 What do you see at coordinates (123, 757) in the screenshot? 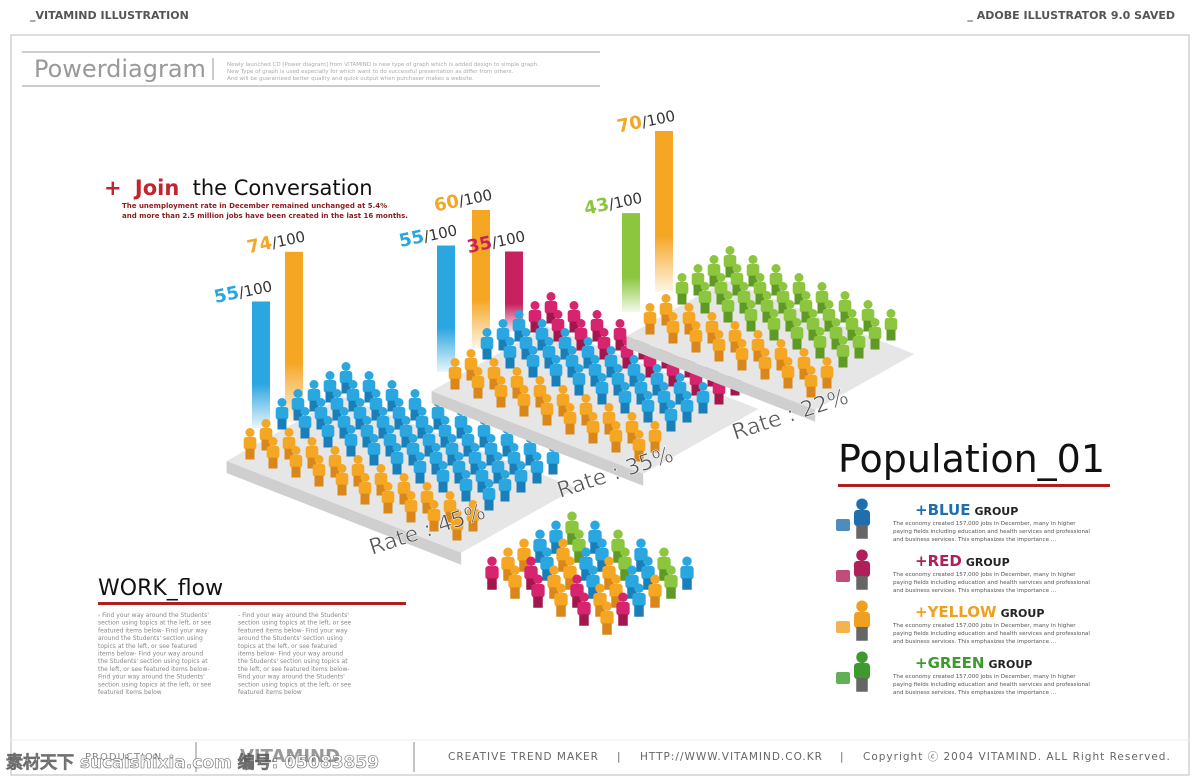
I see `footer-production: PRODUCTION` at bounding box center [123, 757].